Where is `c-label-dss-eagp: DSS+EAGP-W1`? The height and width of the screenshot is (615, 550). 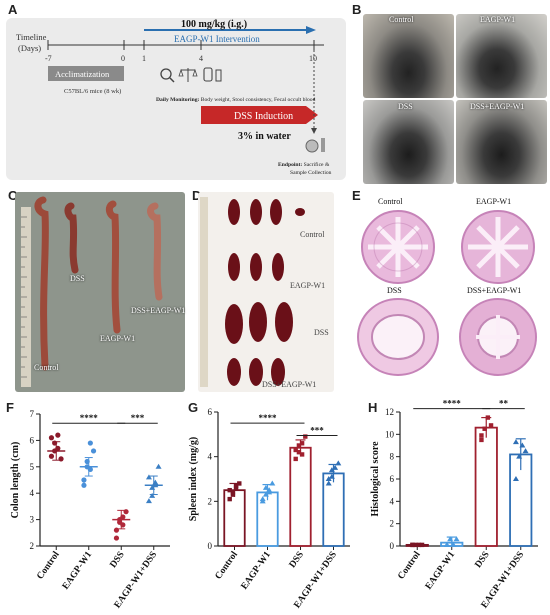 c-label-dss-eagp: DSS+EAGP-W1 is located at coordinates (158, 310).